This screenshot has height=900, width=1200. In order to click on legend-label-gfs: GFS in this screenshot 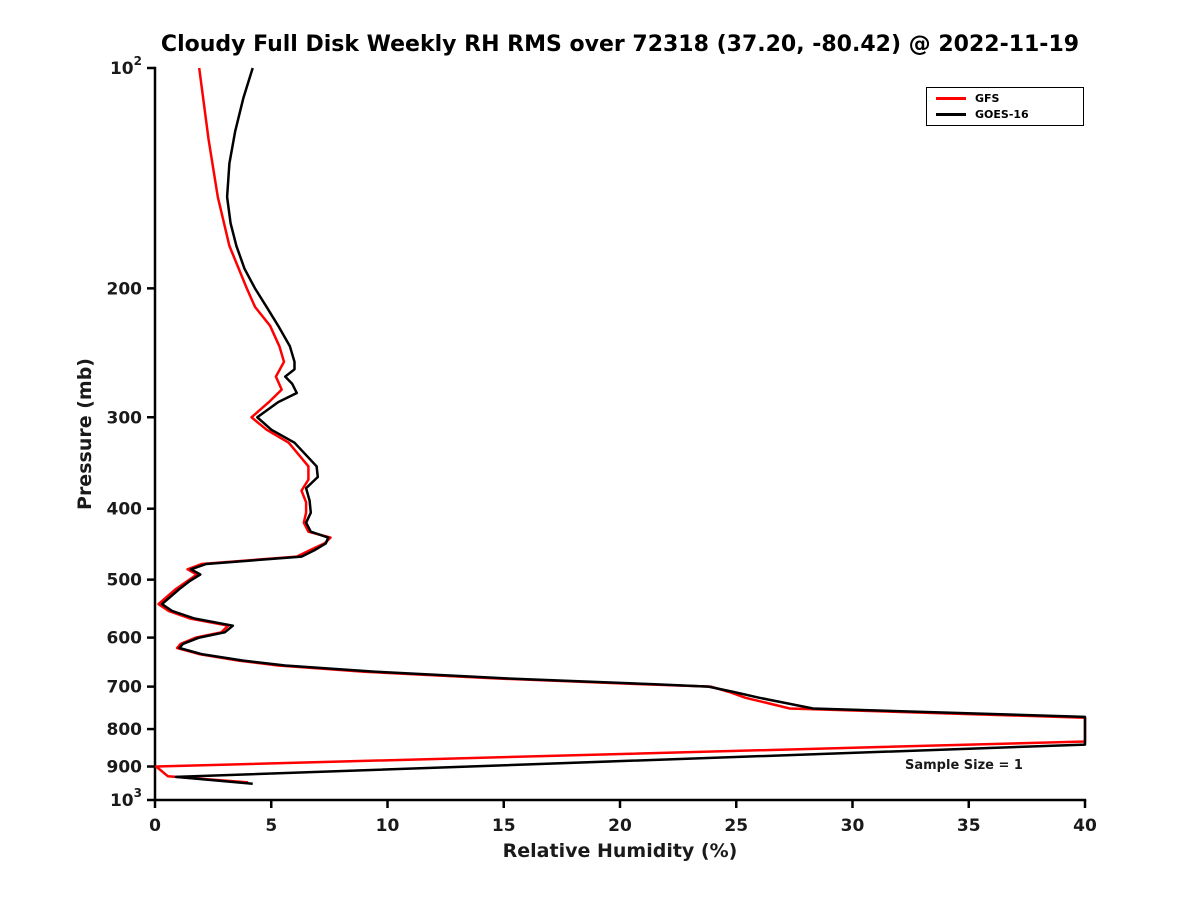, I will do `click(987, 98)`.